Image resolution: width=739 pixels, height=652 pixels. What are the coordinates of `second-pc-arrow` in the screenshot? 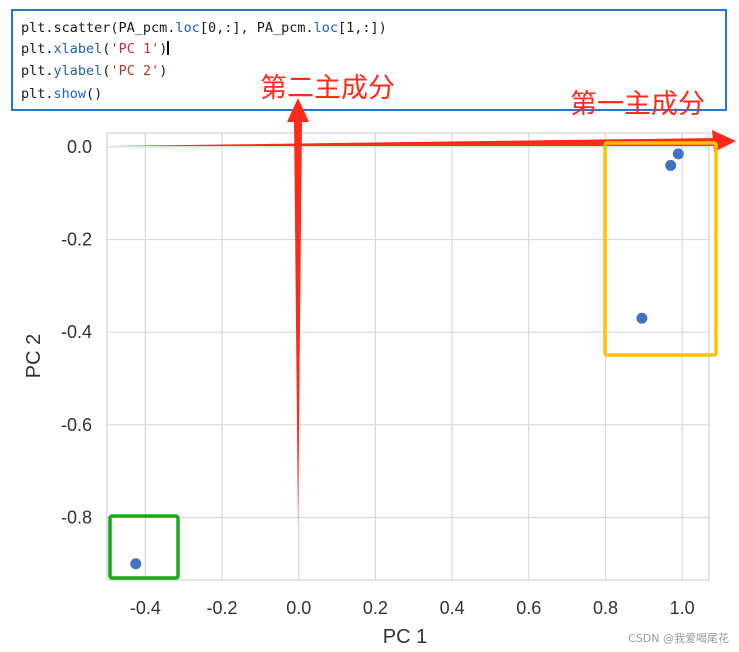 It's located at (298, 323).